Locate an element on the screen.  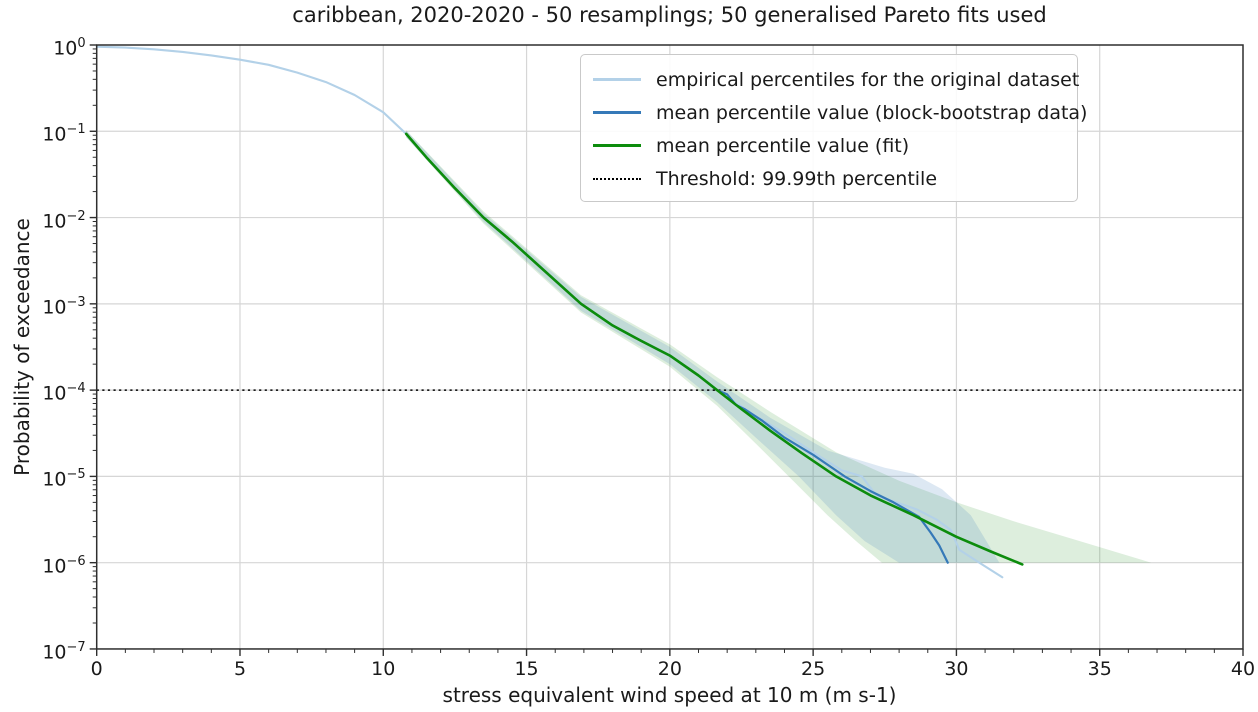
legend-label: mean percentile value (fit) is located at coordinates (783, 145).